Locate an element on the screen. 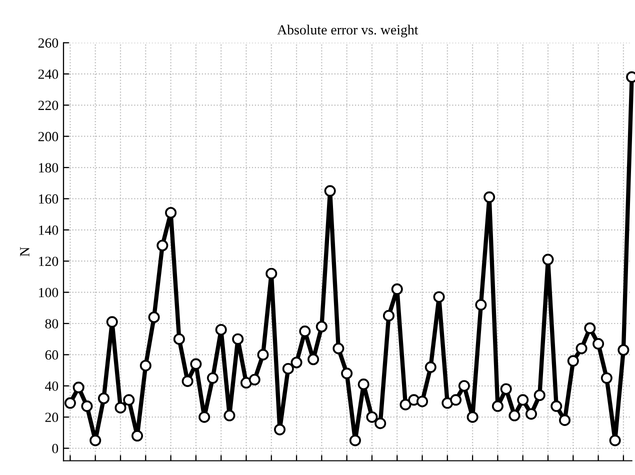 The image size is (635, 475). y-tick-label: 220 is located at coordinates (48, 105).